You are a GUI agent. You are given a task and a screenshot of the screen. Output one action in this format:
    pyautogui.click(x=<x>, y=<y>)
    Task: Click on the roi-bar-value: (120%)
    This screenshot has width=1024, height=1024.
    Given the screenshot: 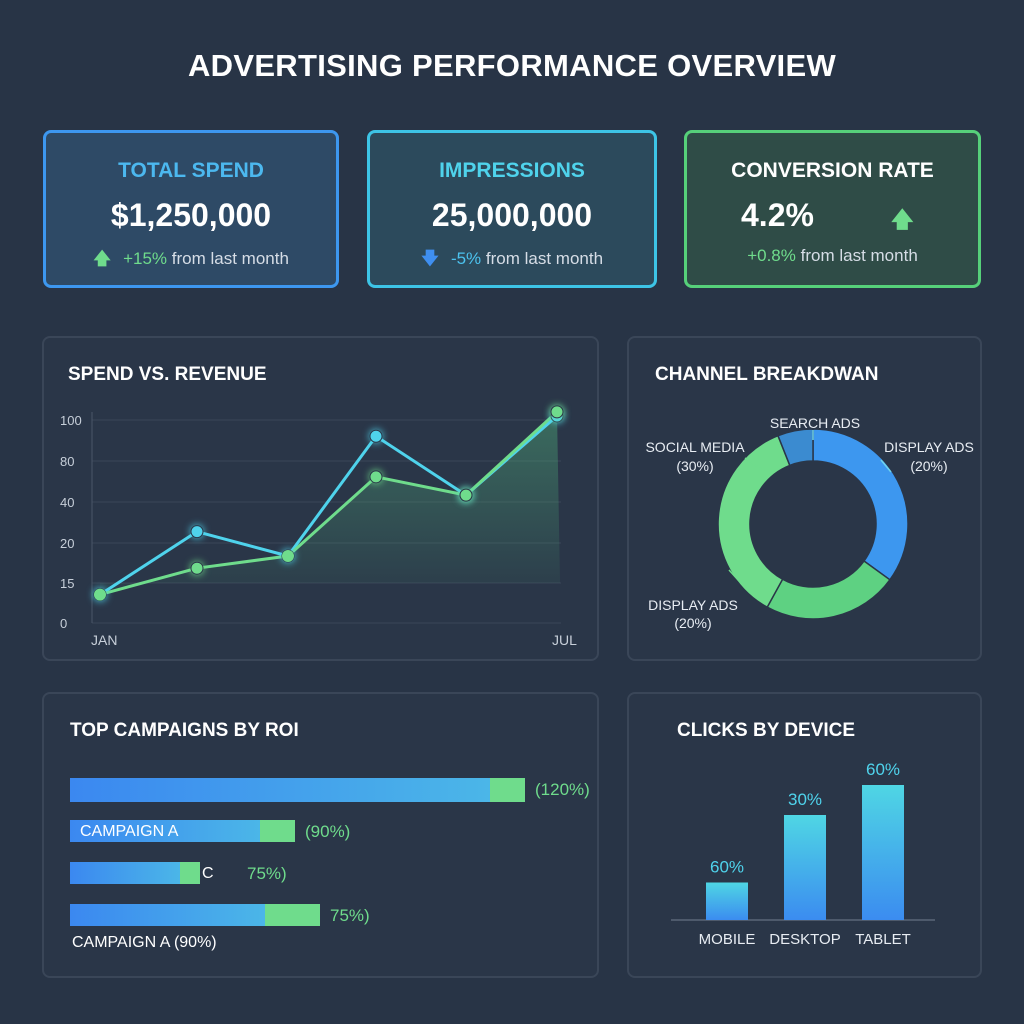 What is the action you would take?
    pyautogui.click(x=562, y=789)
    